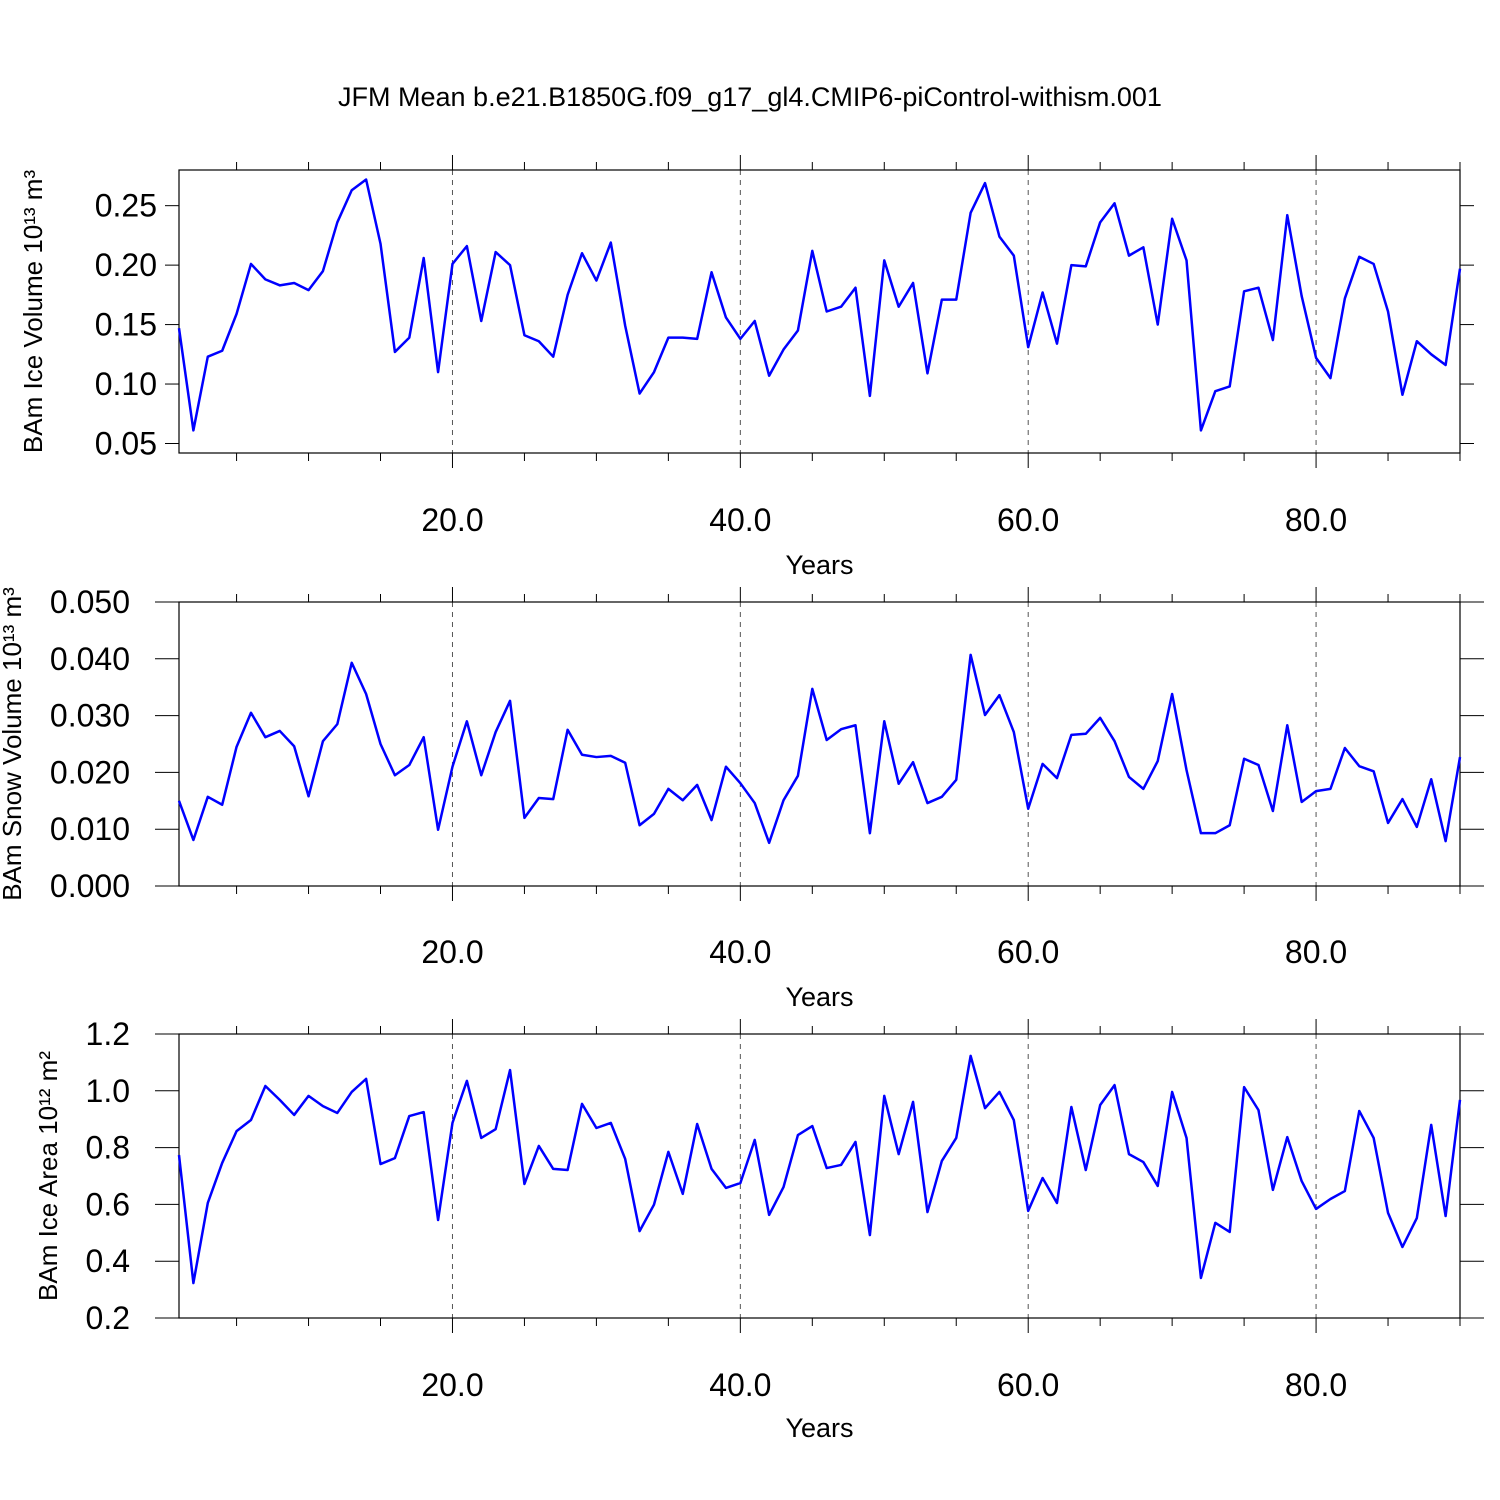 The image size is (1500, 1500). What do you see at coordinates (90, 659) in the screenshot?
I see `y-tick-label: 0.040` at bounding box center [90, 659].